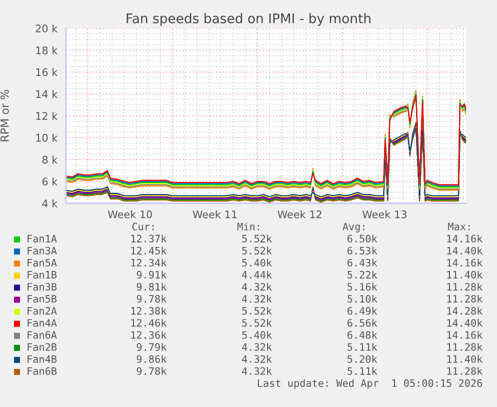  Describe the element at coordinates (248, 19) in the screenshot. I see `chart-title: Fan speeds based on IPMI - by month` at that location.